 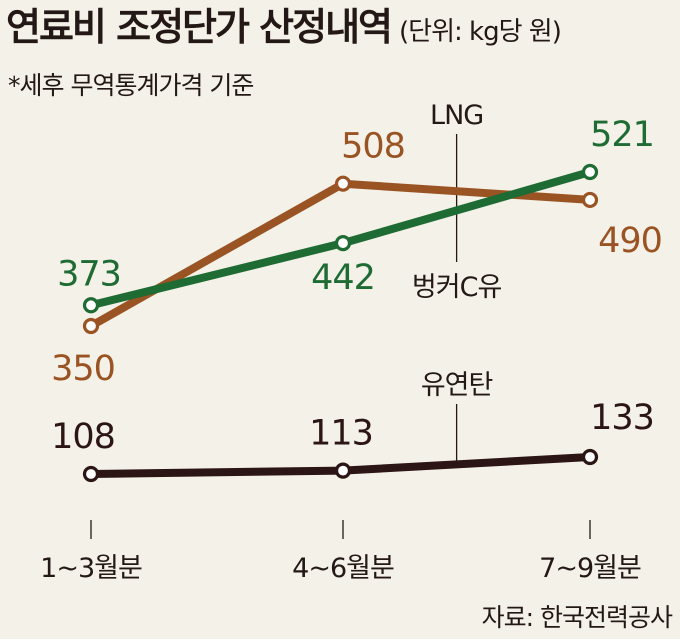 I want to click on data-label-lng: 442, so click(x=343, y=278).